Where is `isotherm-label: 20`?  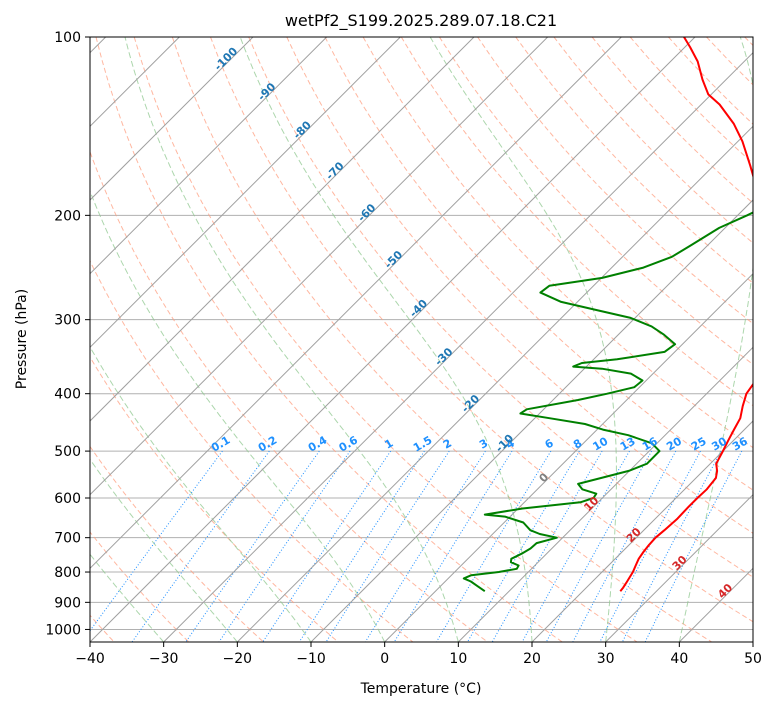
isotherm-label: 20 is located at coordinates (634, 535).